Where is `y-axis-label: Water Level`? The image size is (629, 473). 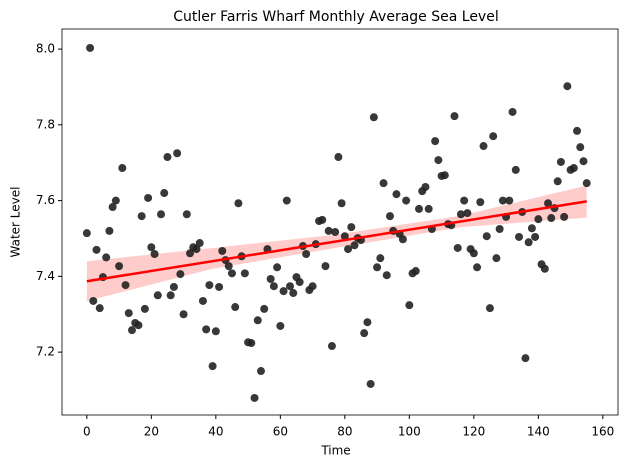 y-axis-label: Water Level is located at coordinates (16, 222).